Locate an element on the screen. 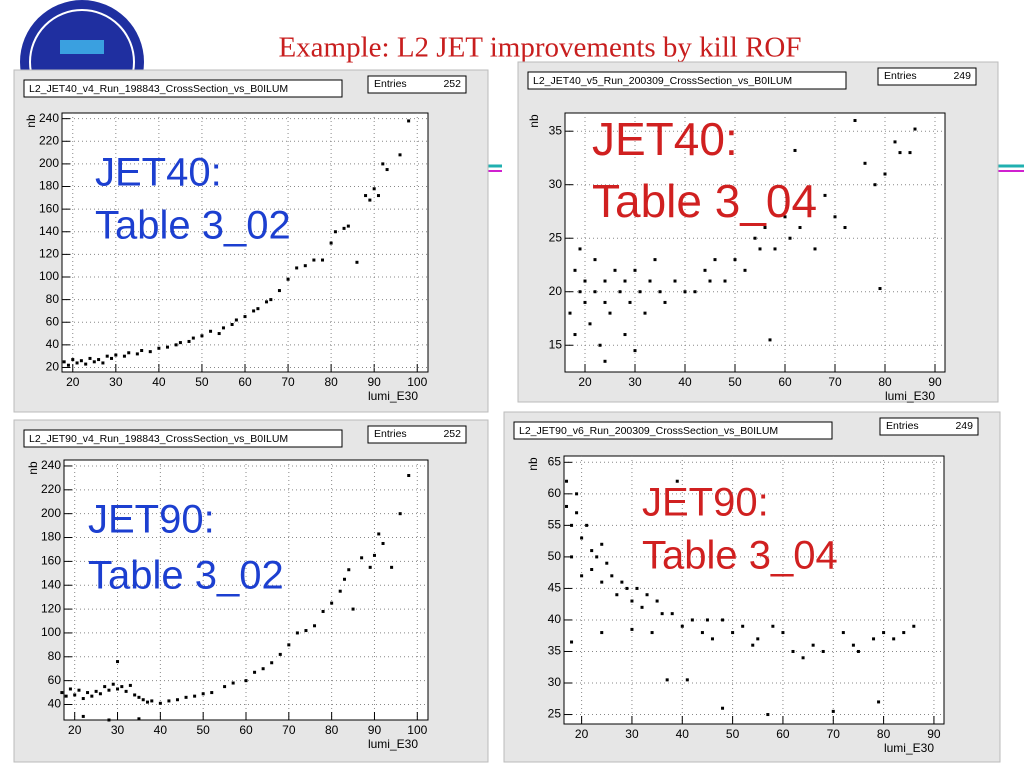 The width and height of the screenshot is (1024, 768). annotation: Table 3_04 is located at coordinates (704, 201).